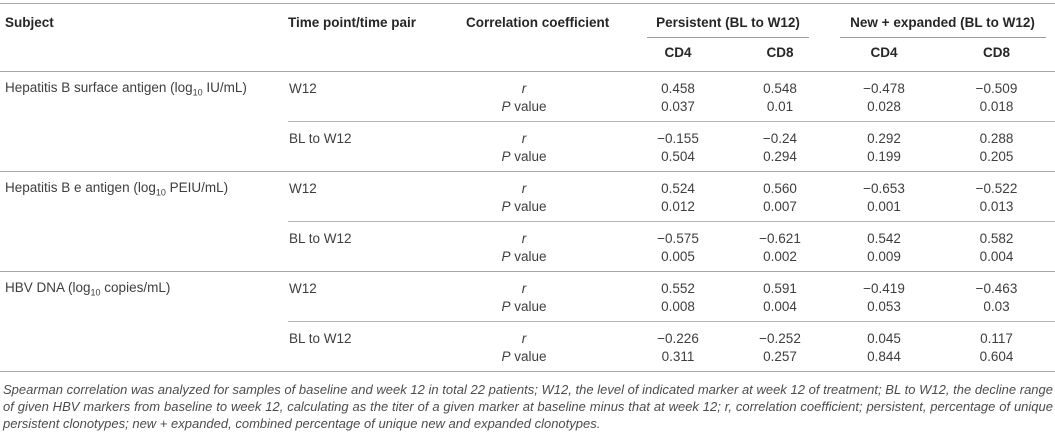 Image resolution: width=1055 pixels, height=432 pixels. Describe the element at coordinates (996, 84) in the screenshot. I see `value-cell: −0.509` at that location.